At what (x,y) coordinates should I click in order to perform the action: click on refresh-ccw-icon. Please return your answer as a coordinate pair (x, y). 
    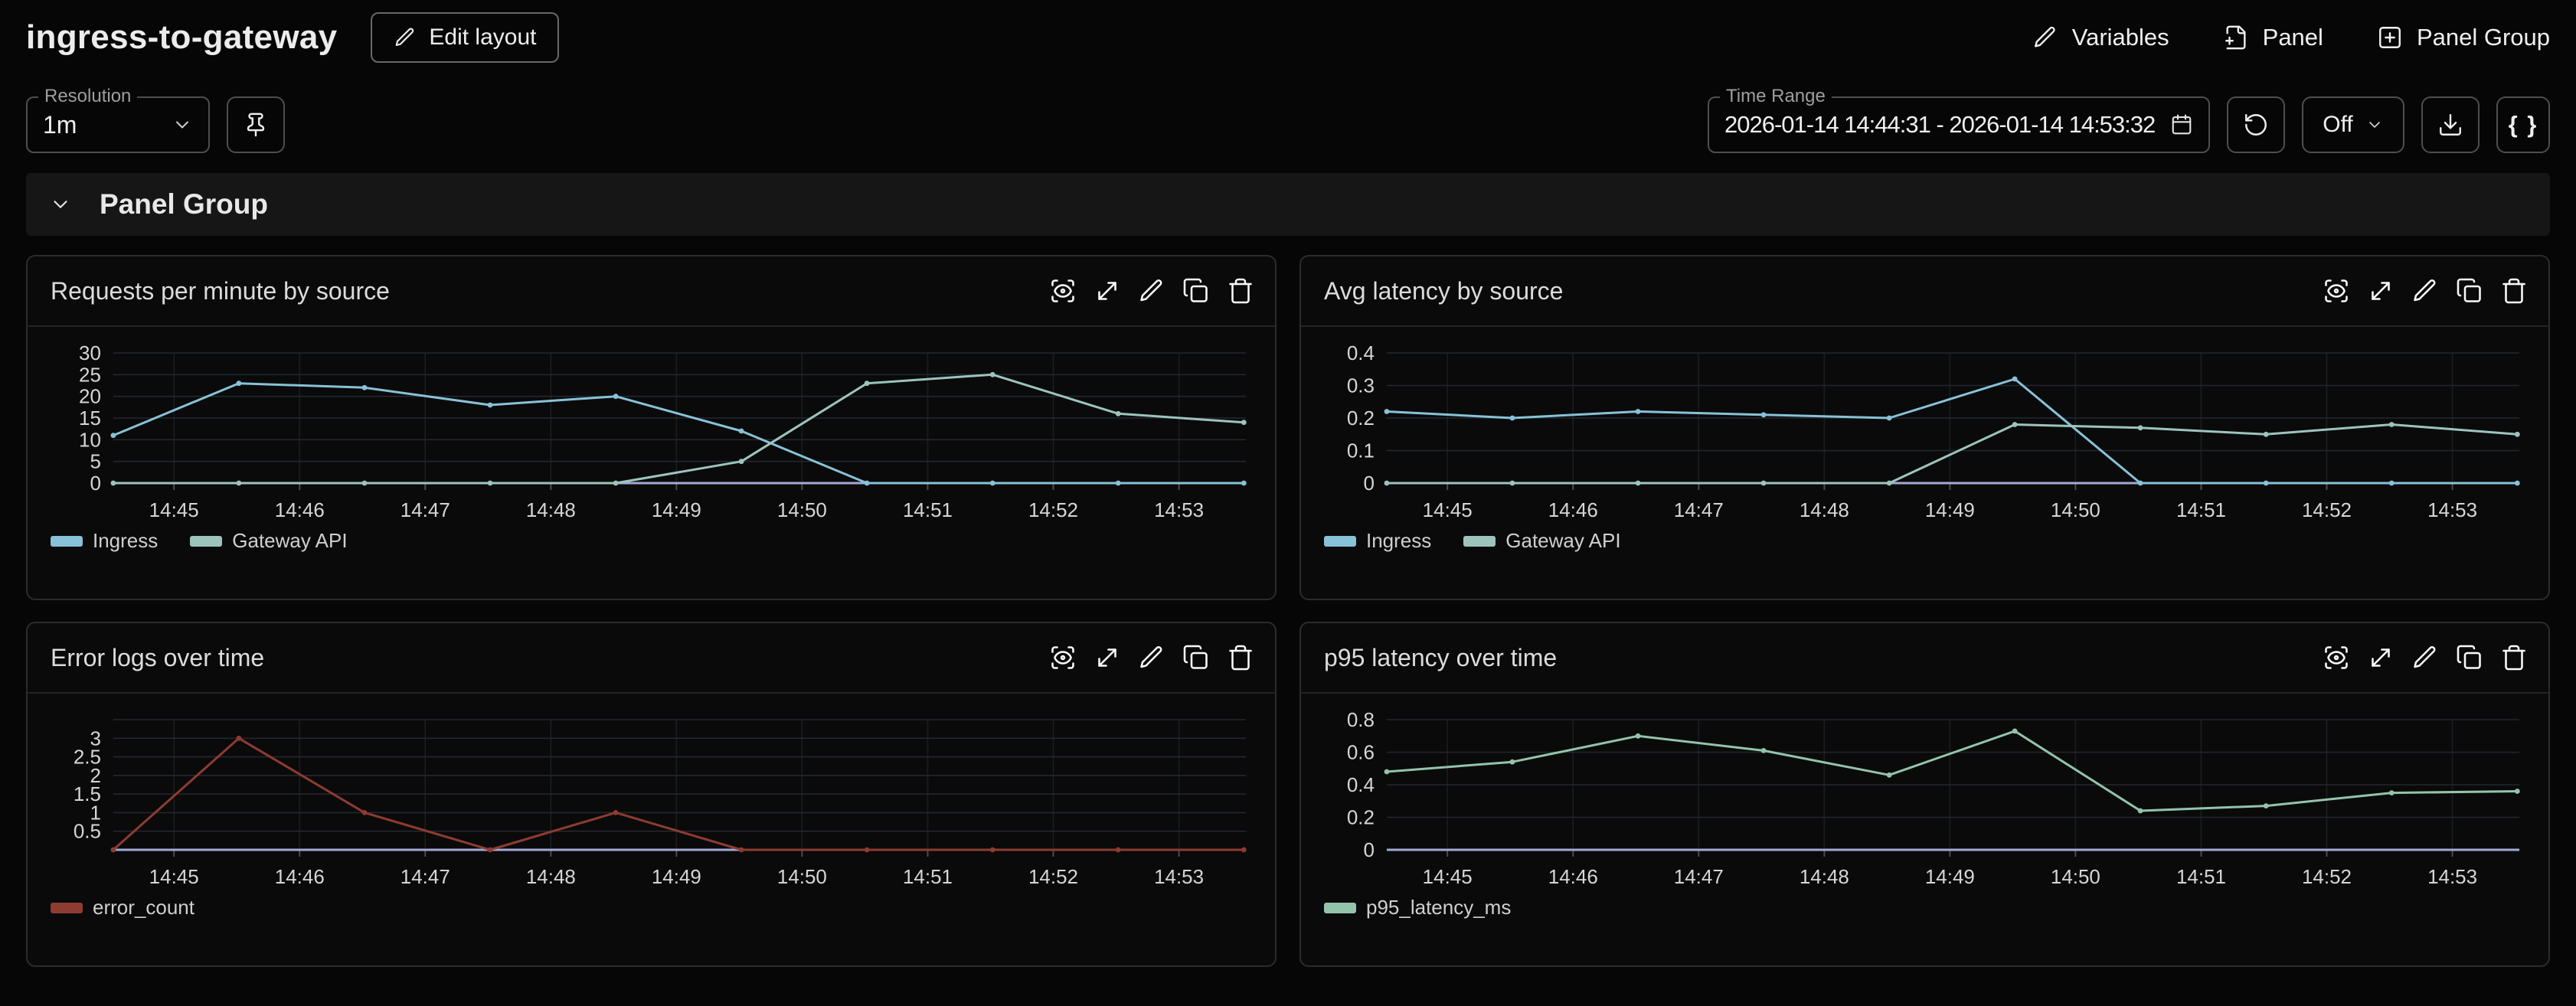
    Looking at the image, I should click on (2256, 125).